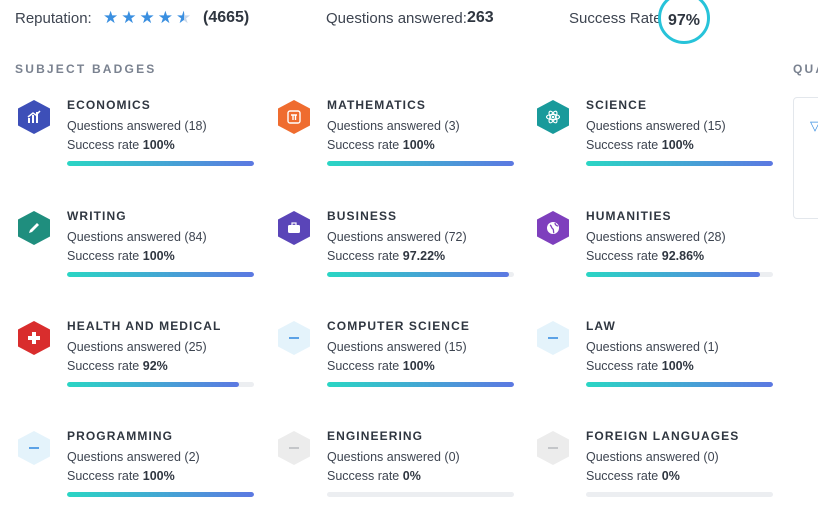 This screenshot has width=818, height=529. What do you see at coordinates (553, 117) in the screenshot?
I see `atom-icon` at bounding box center [553, 117].